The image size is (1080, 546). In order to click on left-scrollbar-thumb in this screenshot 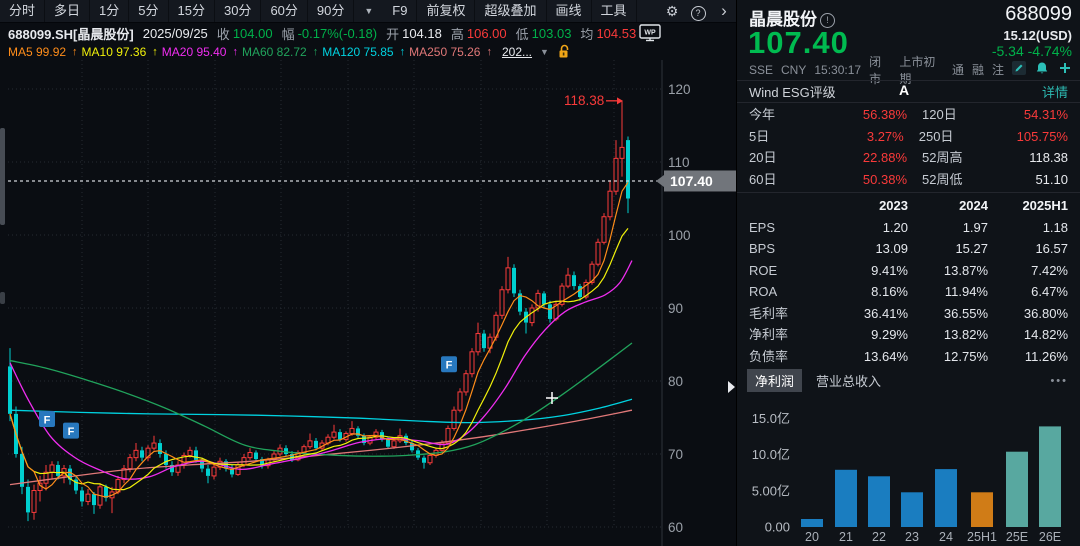, I will do `click(2, 176)`.